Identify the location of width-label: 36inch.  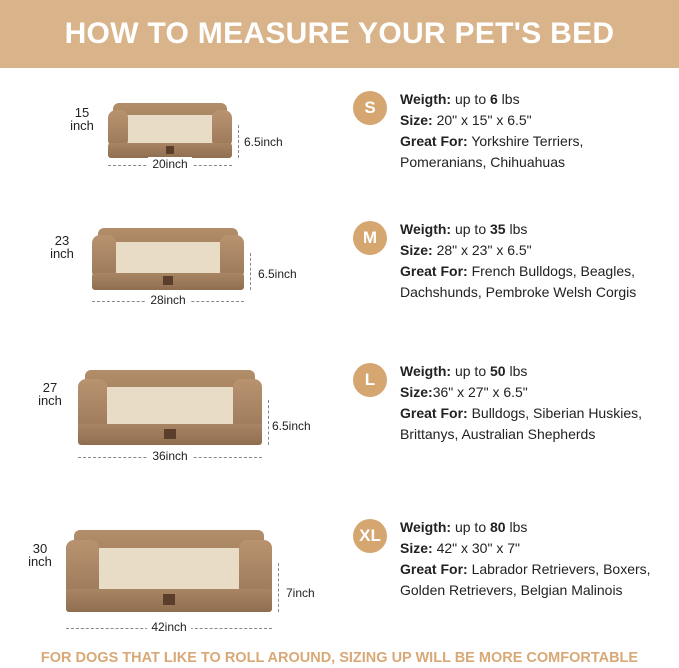
(170, 456).